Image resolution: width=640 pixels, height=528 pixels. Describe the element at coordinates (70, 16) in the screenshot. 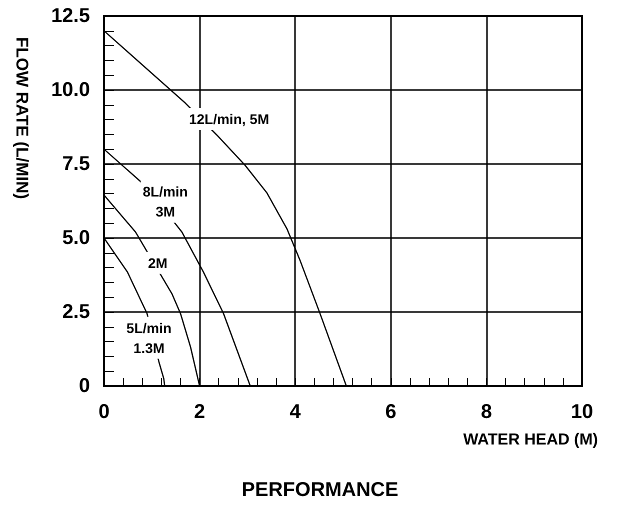

I see `y-tick-label: 12.5` at that location.